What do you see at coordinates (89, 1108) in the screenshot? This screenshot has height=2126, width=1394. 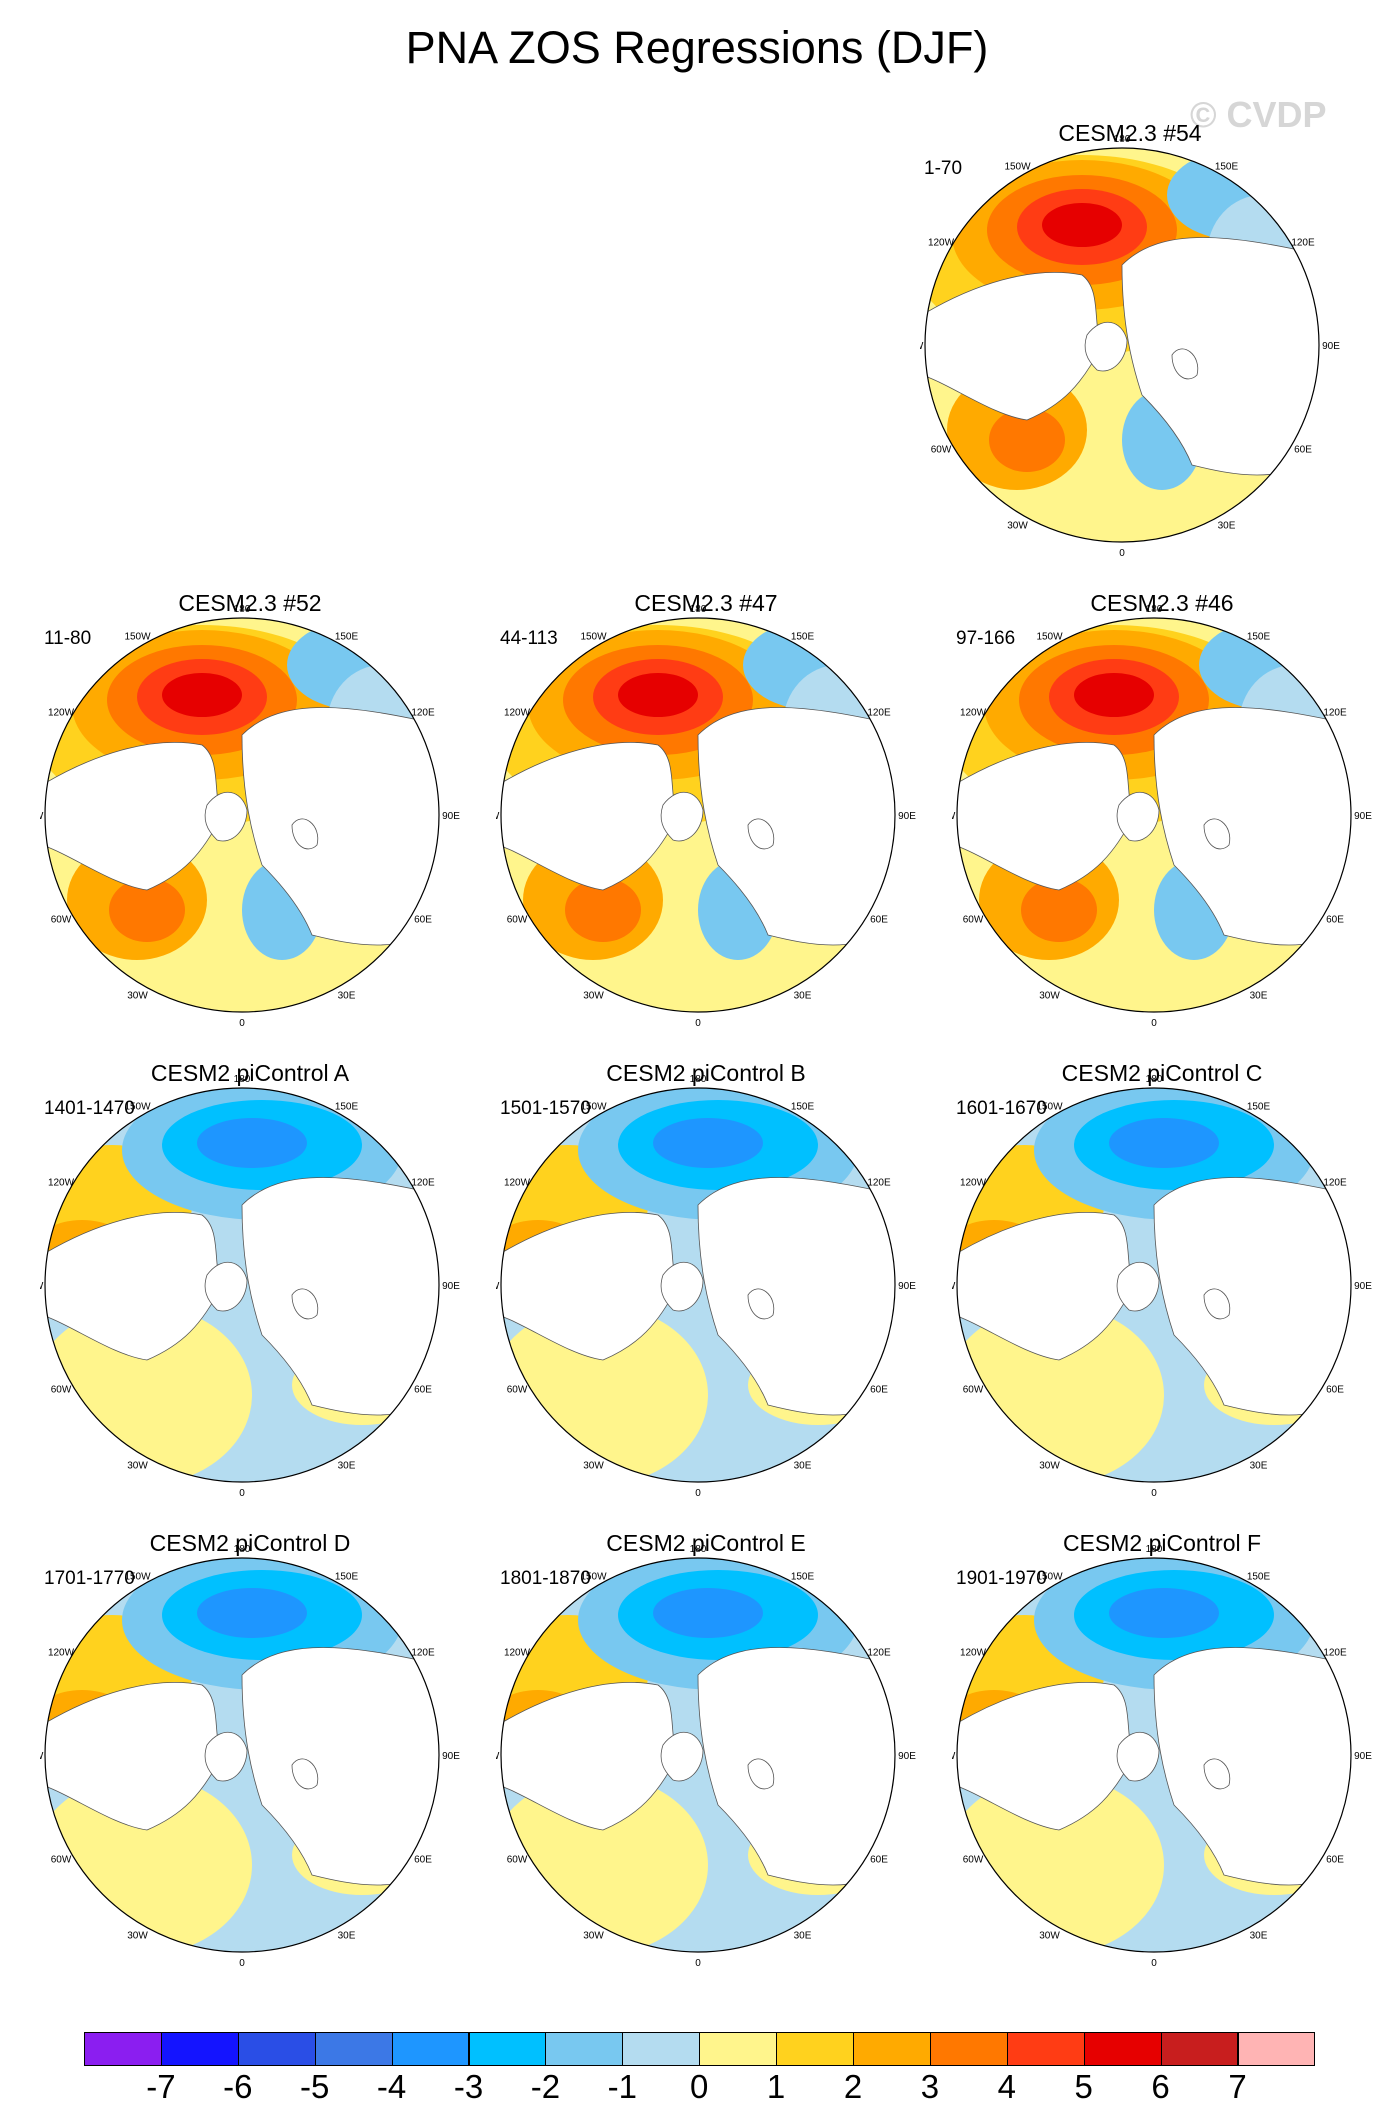 I see `panel-period: 1401-1470` at bounding box center [89, 1108].